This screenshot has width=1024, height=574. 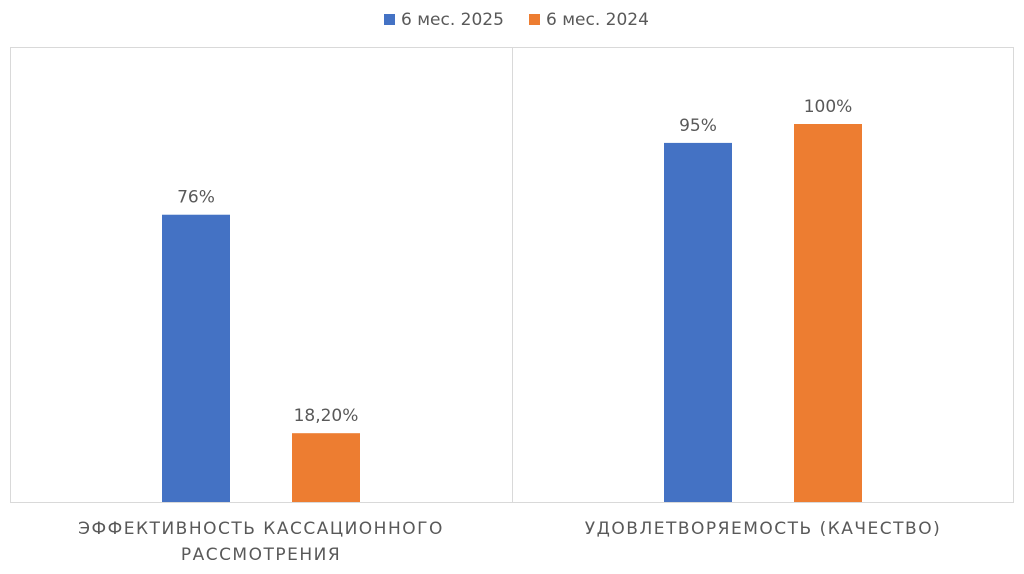 What do you see at coordinates (763, 529) in the screenshot?
I see `x-tick-label: УДОВЛЕТВОРЯЕМОСТЬ (КАЧЕСТВО)` at bounding box center [763, 529].